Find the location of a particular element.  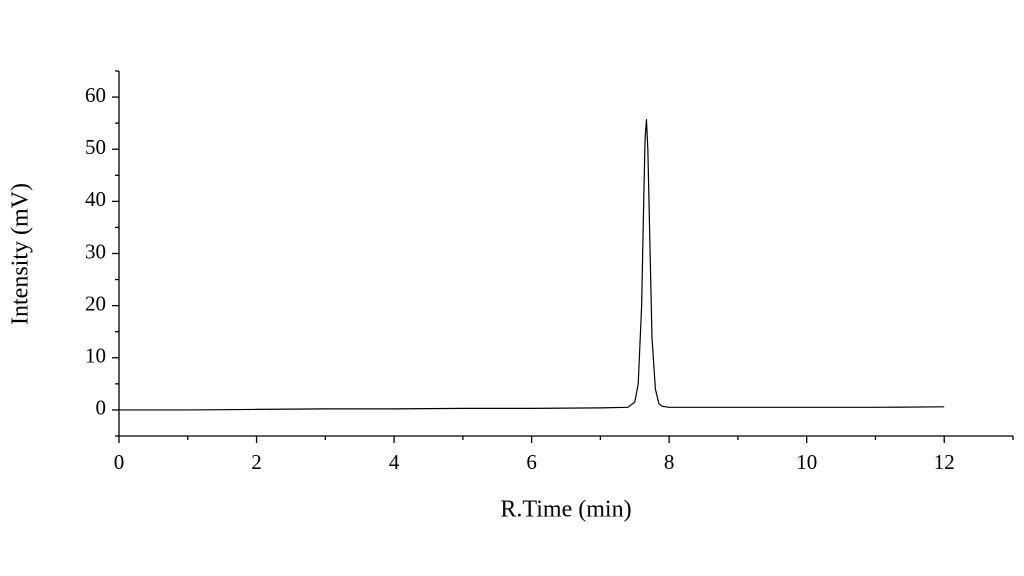

x-axis-label: R.Time (min) is located at coordinates (565, 510).